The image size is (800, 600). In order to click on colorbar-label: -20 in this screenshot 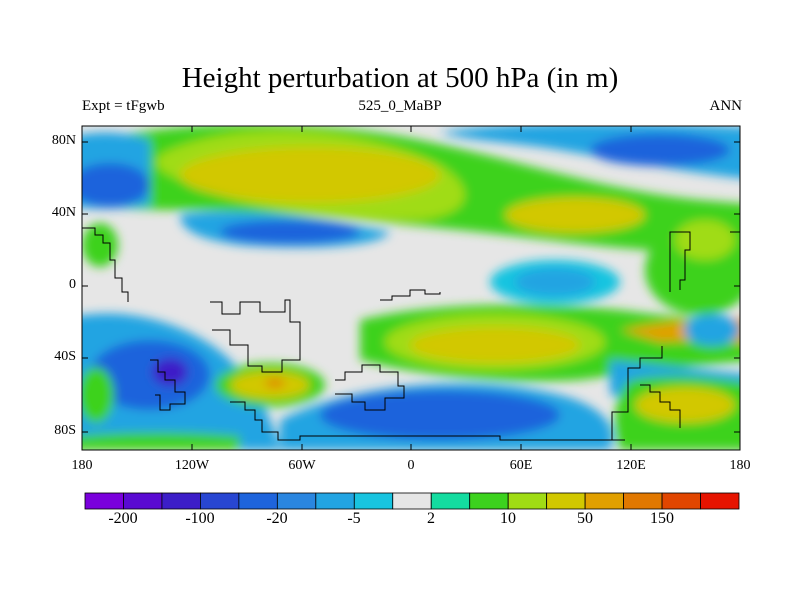, I will do `click(277, 518)`.